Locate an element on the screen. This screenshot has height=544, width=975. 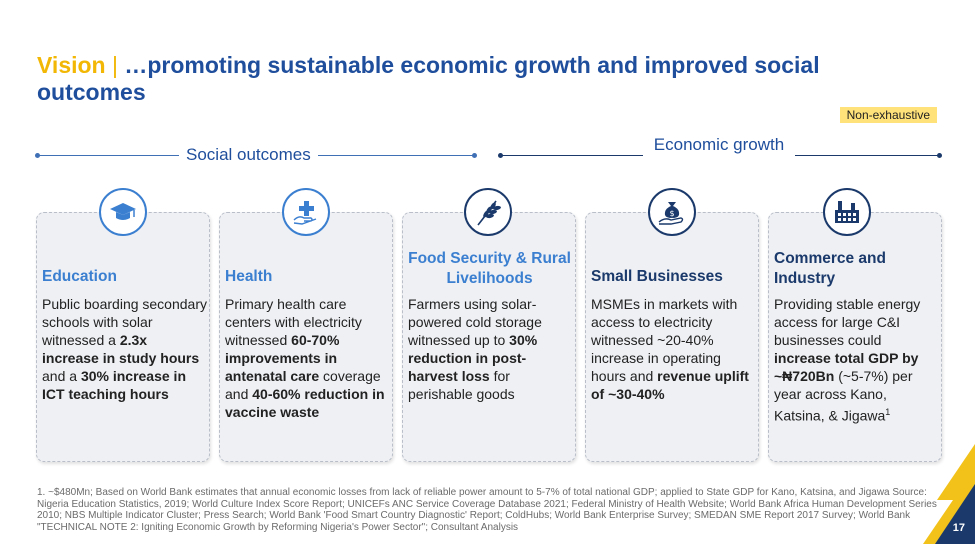
social-line-end-dot is located at coordinates (474, 155).